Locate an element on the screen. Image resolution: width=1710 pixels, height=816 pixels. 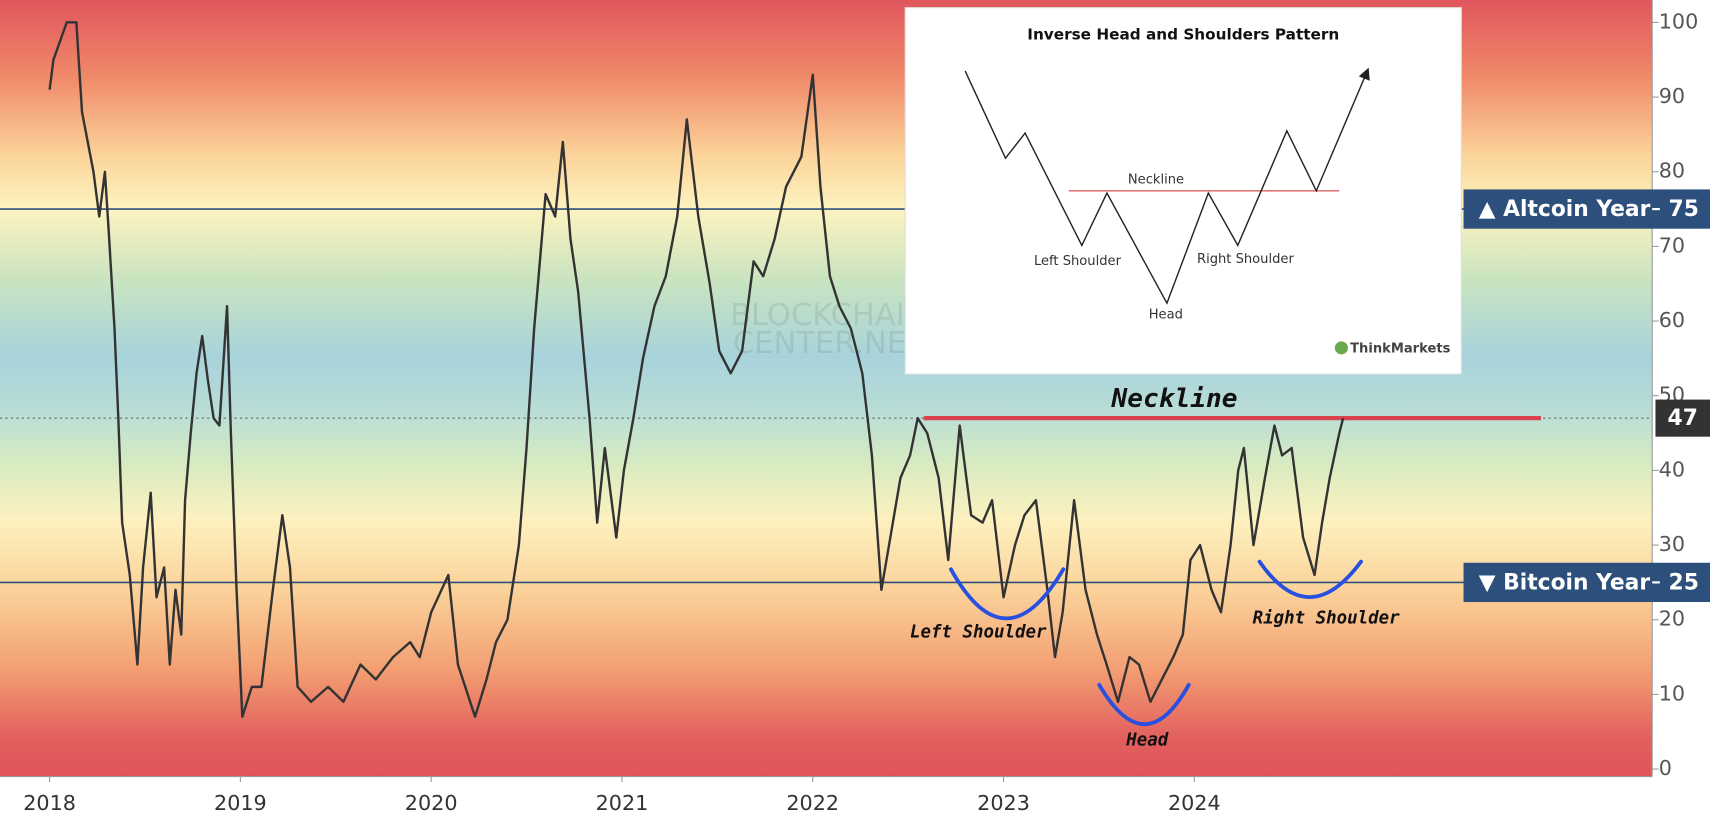
pattern-label: Head is located at coordinates (1146, 741).